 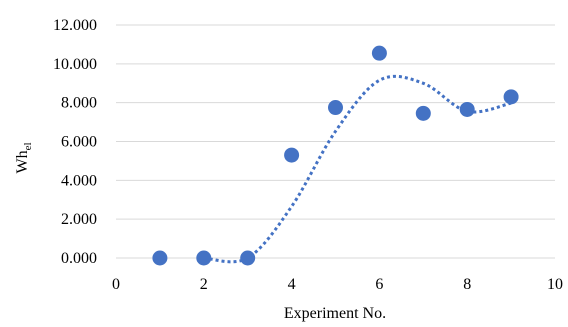 I want to click on y-axis-title: Whel, so click(x=24, y=157).